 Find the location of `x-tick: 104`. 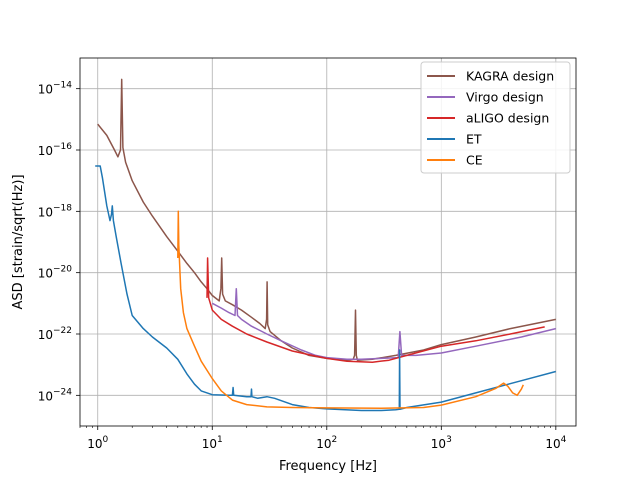

x-tick: 104 is located at coordinates (556, 438).